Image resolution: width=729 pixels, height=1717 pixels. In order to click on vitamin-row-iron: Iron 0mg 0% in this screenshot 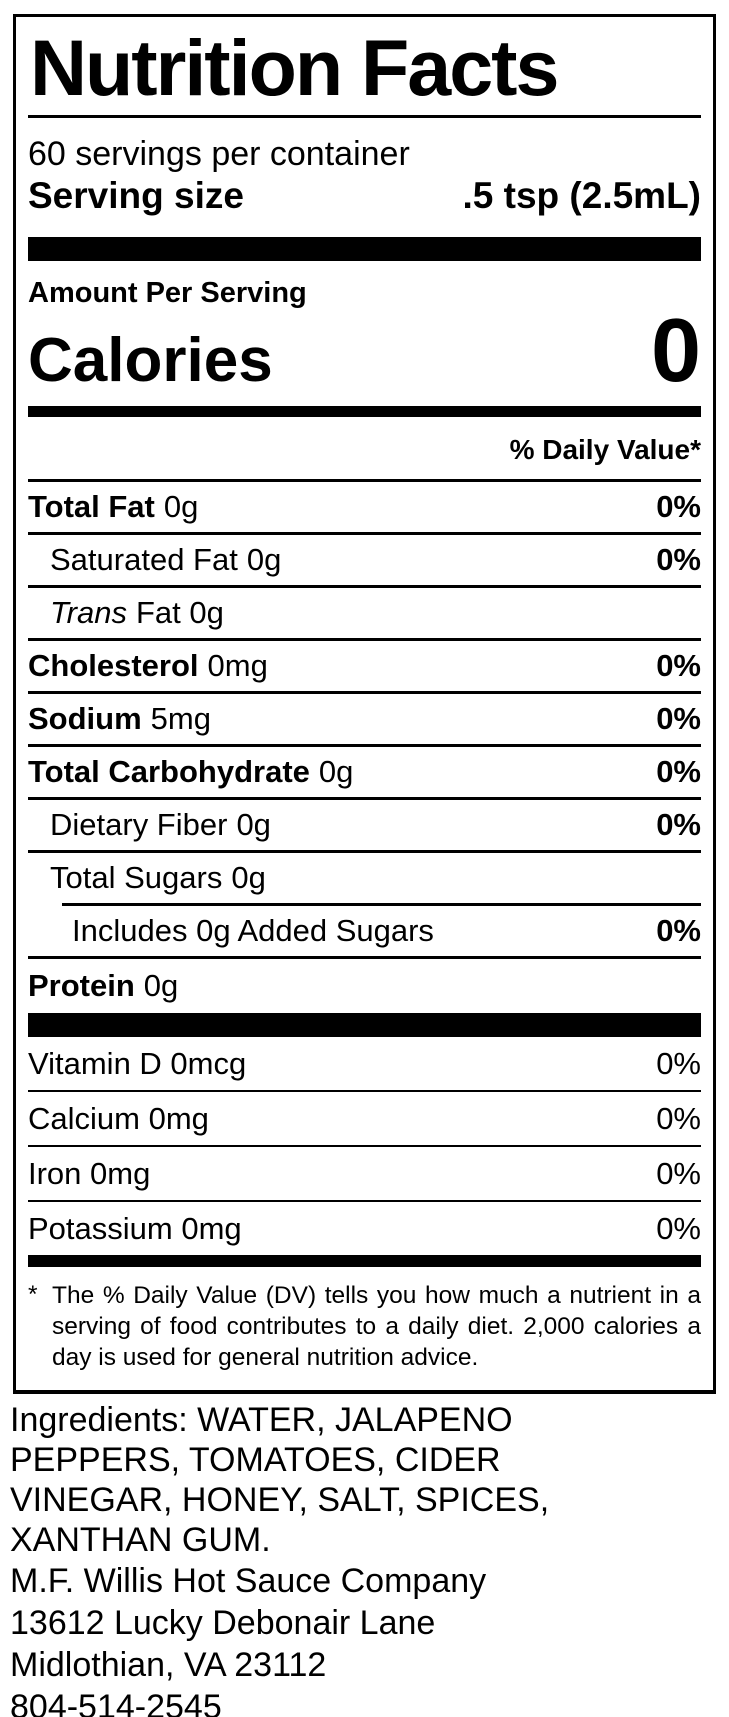, I will do `click(364, 1173)`.